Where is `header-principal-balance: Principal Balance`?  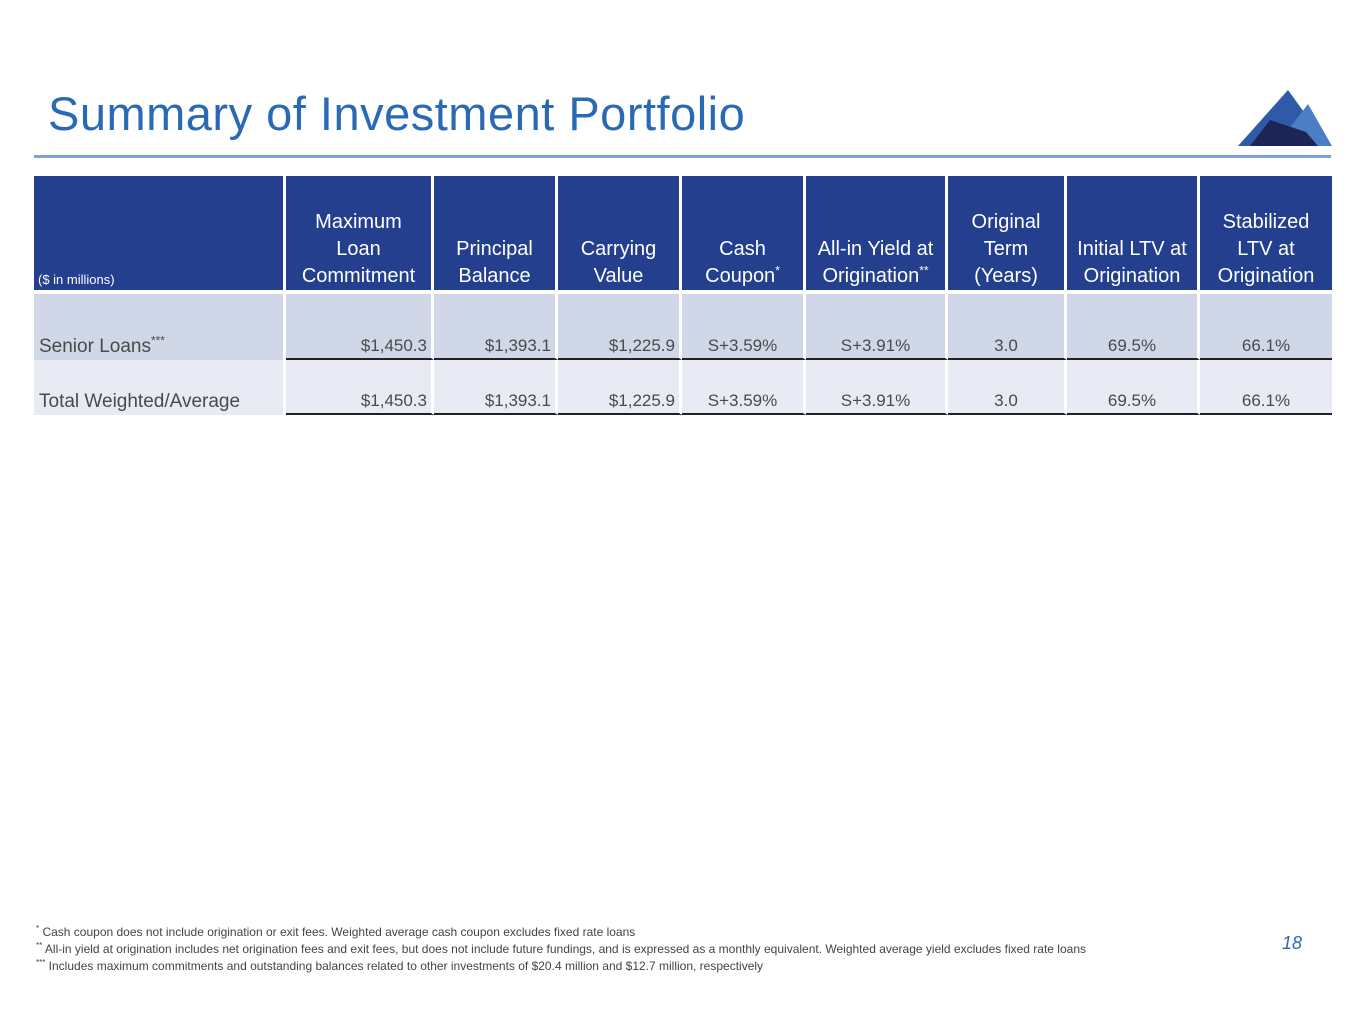
header-principal-balance: Principal Balance is located at coordinates (496, 233).